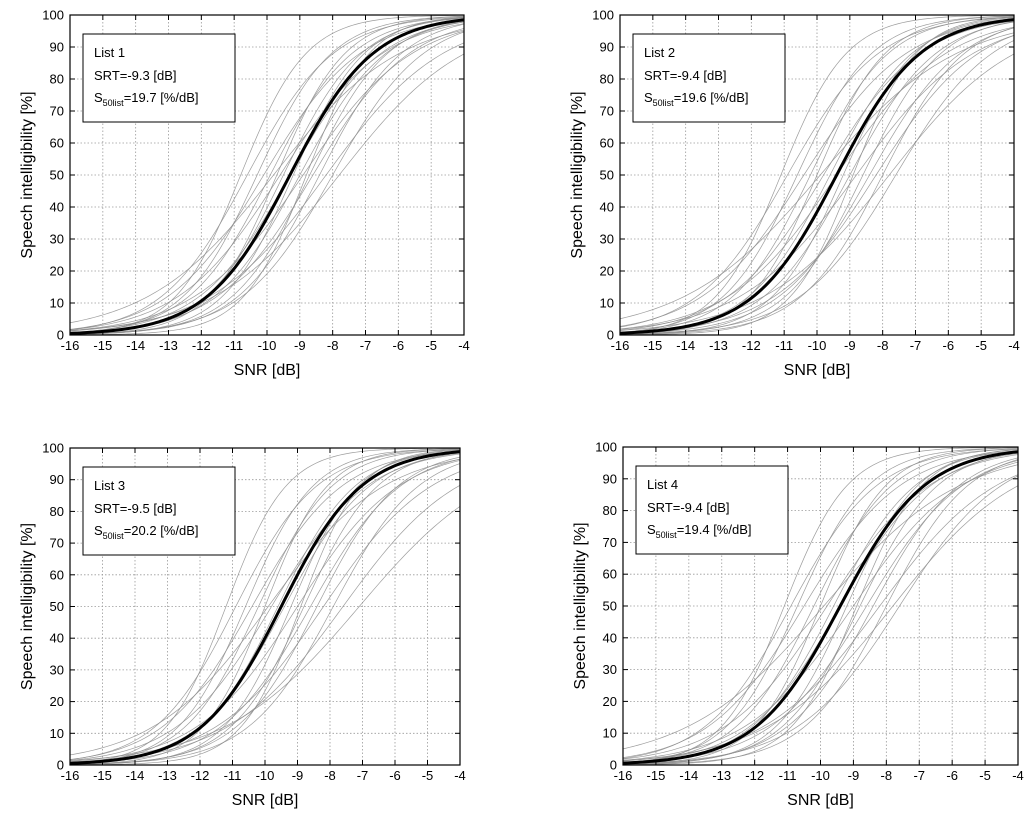 The image size is (1031, 821). What do you see at coordinates (662, 484) in the screenshot?
I see `legend-title: List 4` at bounding box center [662, 484].